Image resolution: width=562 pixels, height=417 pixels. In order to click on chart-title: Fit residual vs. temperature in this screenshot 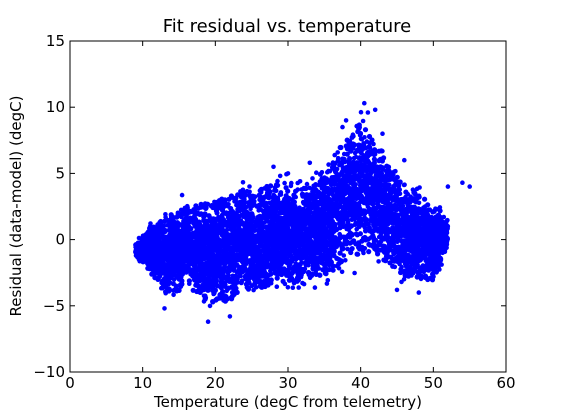, I will do `click(287, 26)`.